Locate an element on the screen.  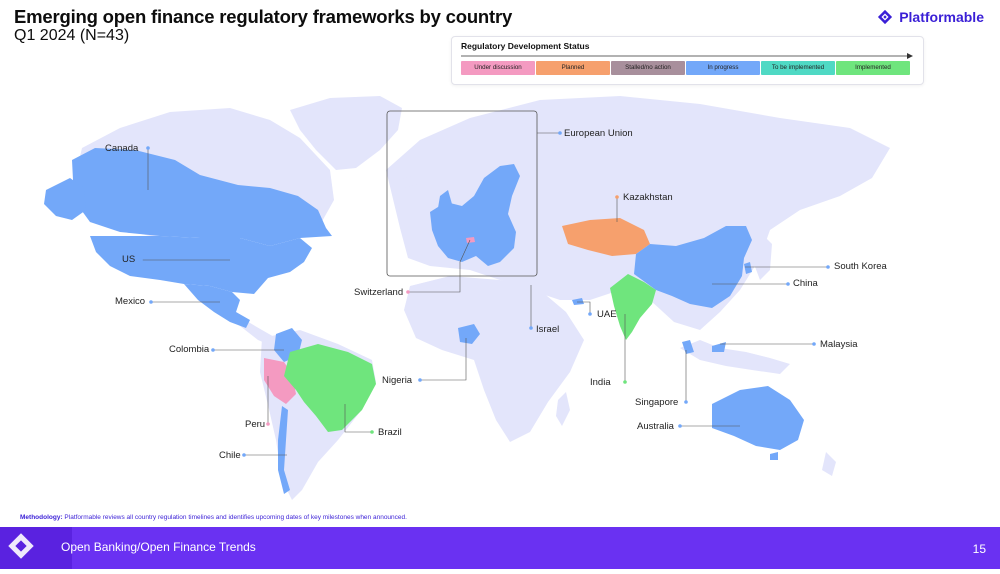
label-uae: UAE is located at coordinates (607, 314).